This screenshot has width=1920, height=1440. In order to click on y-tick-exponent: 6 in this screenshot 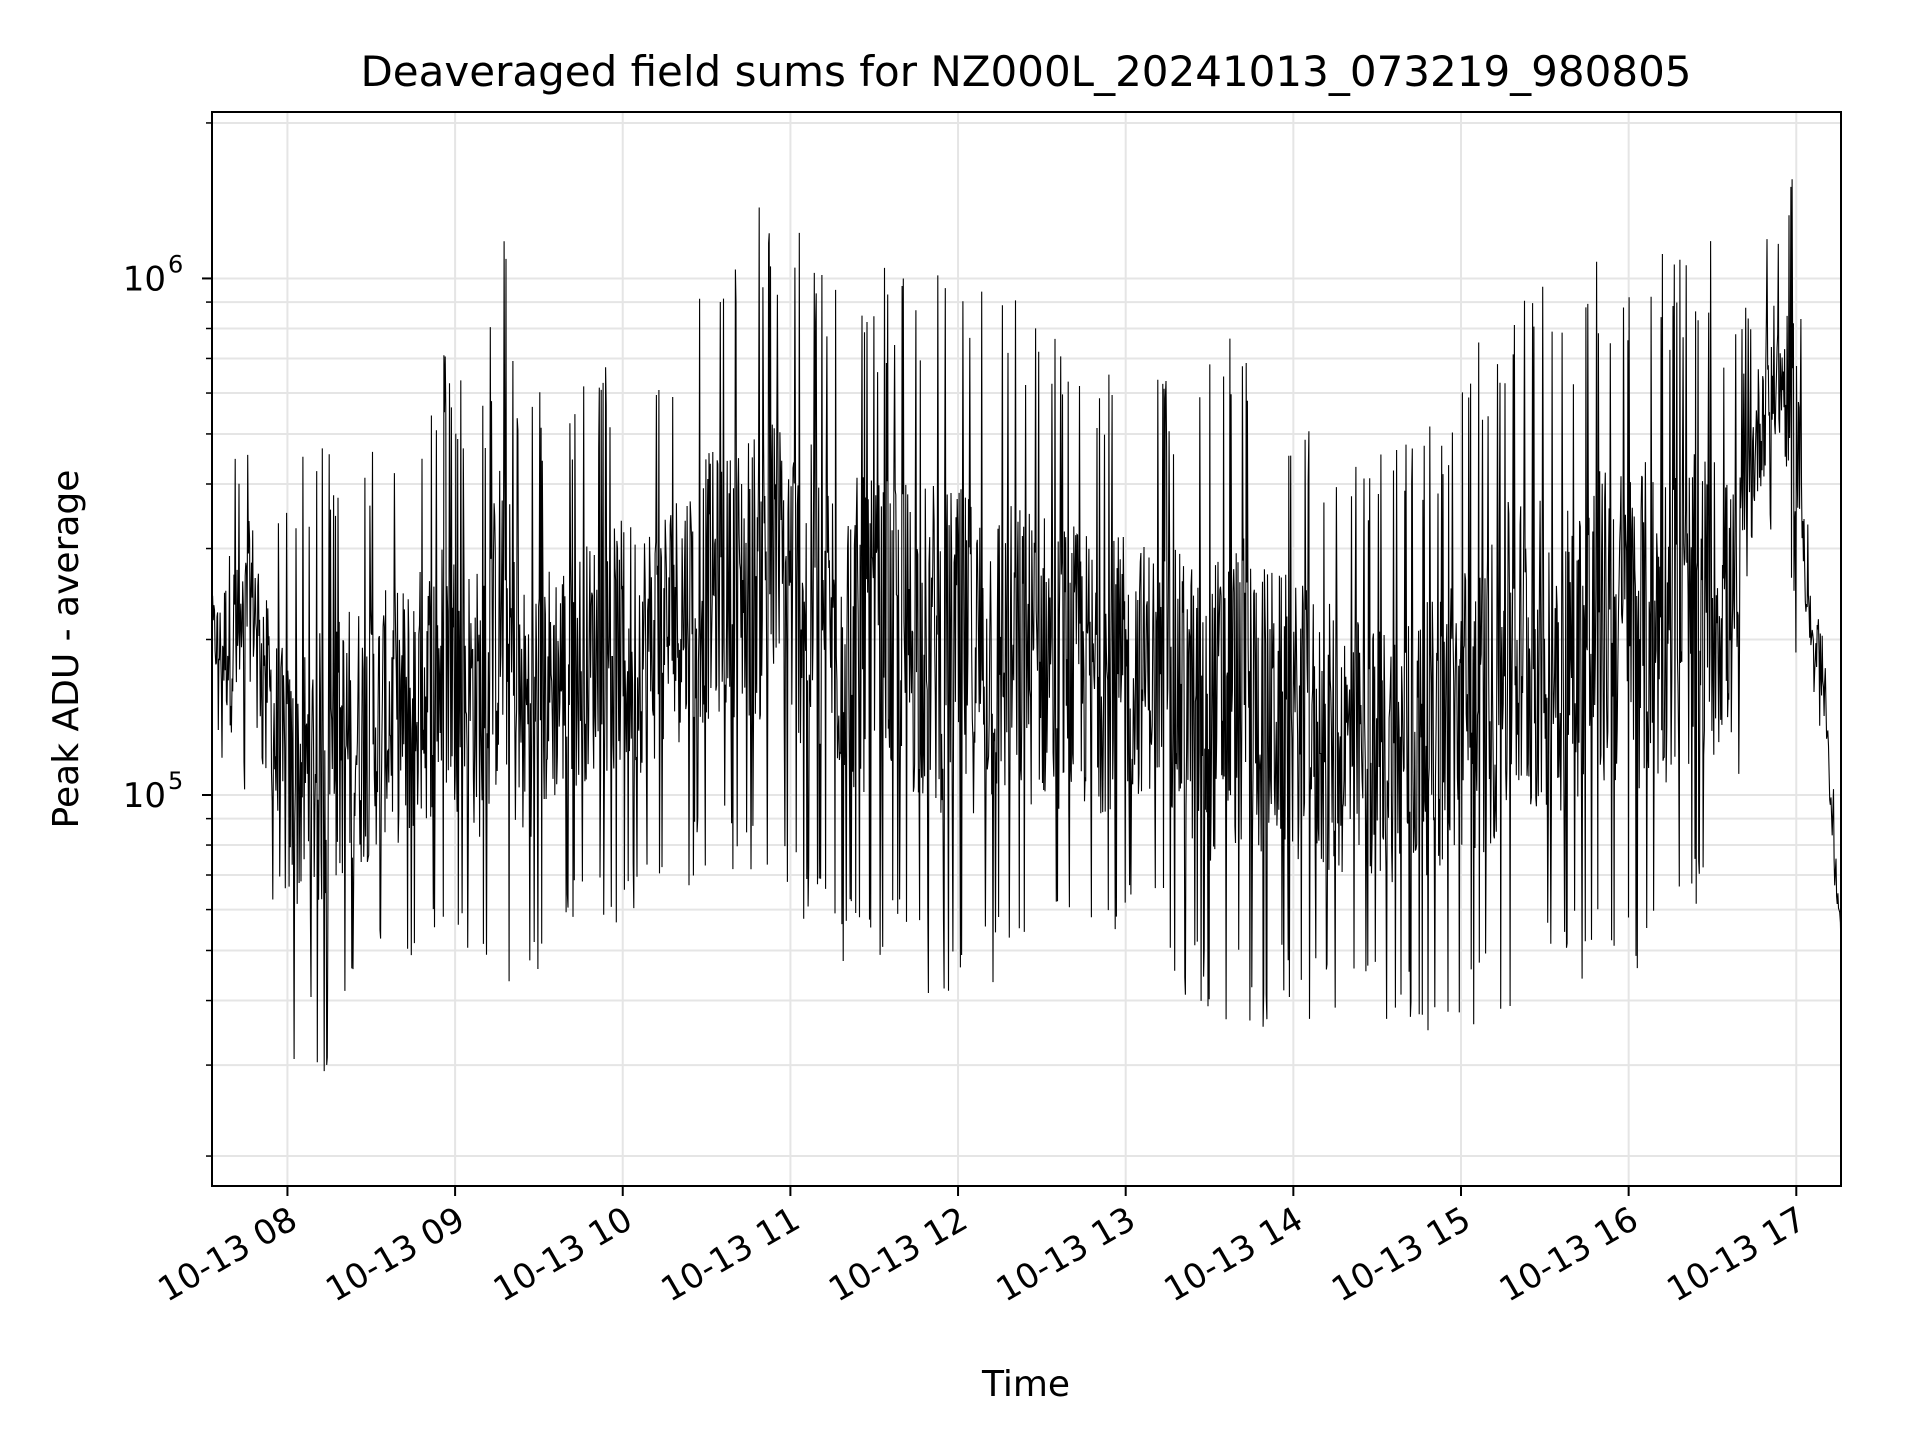, I will do `click(175, 264)`.